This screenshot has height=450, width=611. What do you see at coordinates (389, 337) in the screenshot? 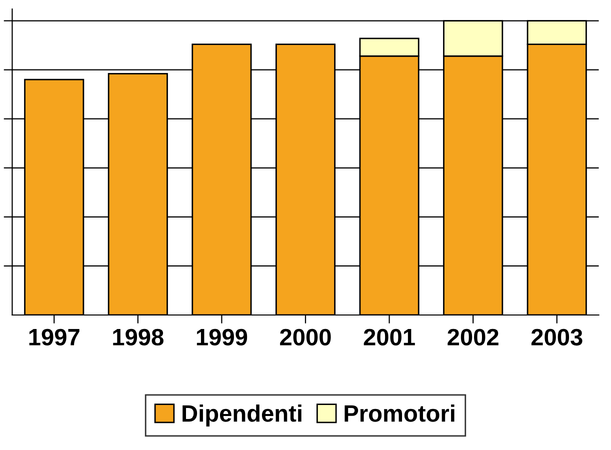
I see `x-tick-label: 2001` at bounding box center [389, 337].